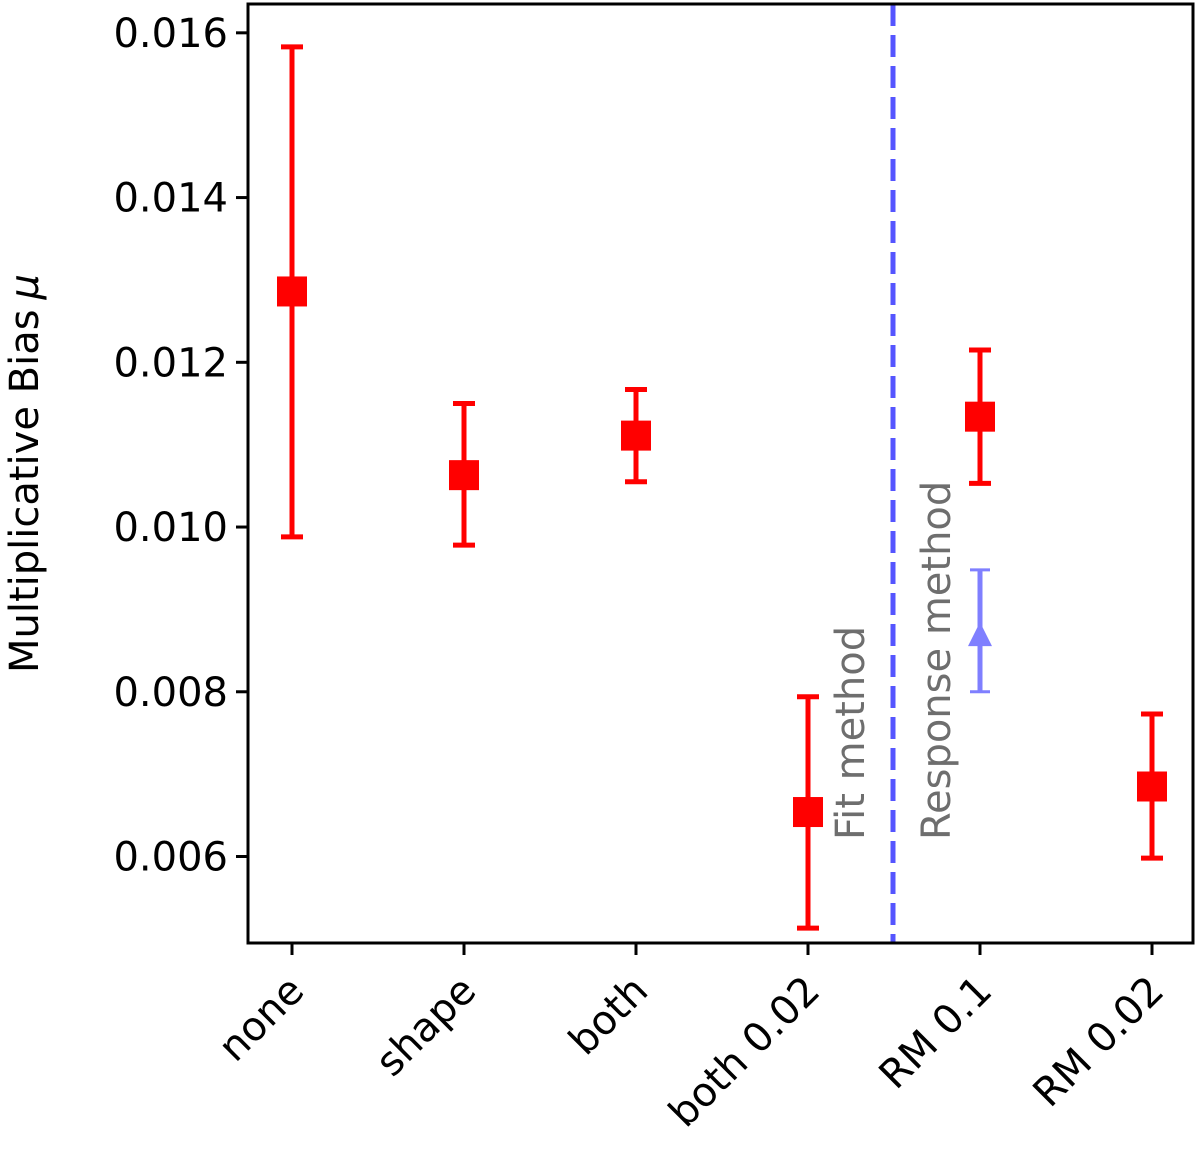 This screenshot has height=1172, width=1200. I want to click on x-tick-label: both, so click(608, 1016).